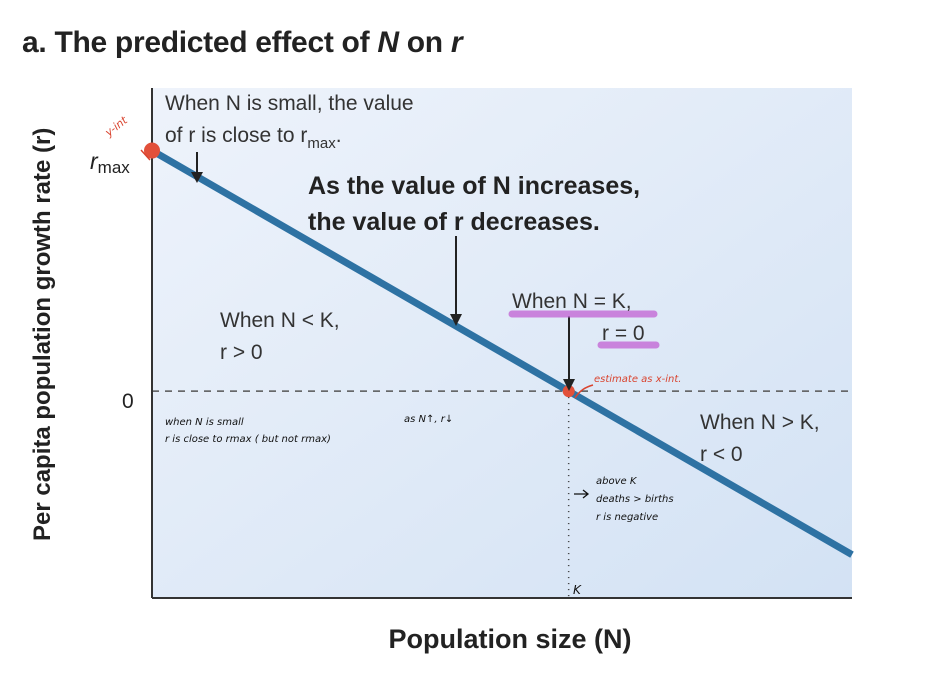 The width and height of the screenshot is (948, 686). Describe the element at coordinates (280, 336) in the screenshot. I see `annotation-left-mid: When N < K, r > 0` at that location.